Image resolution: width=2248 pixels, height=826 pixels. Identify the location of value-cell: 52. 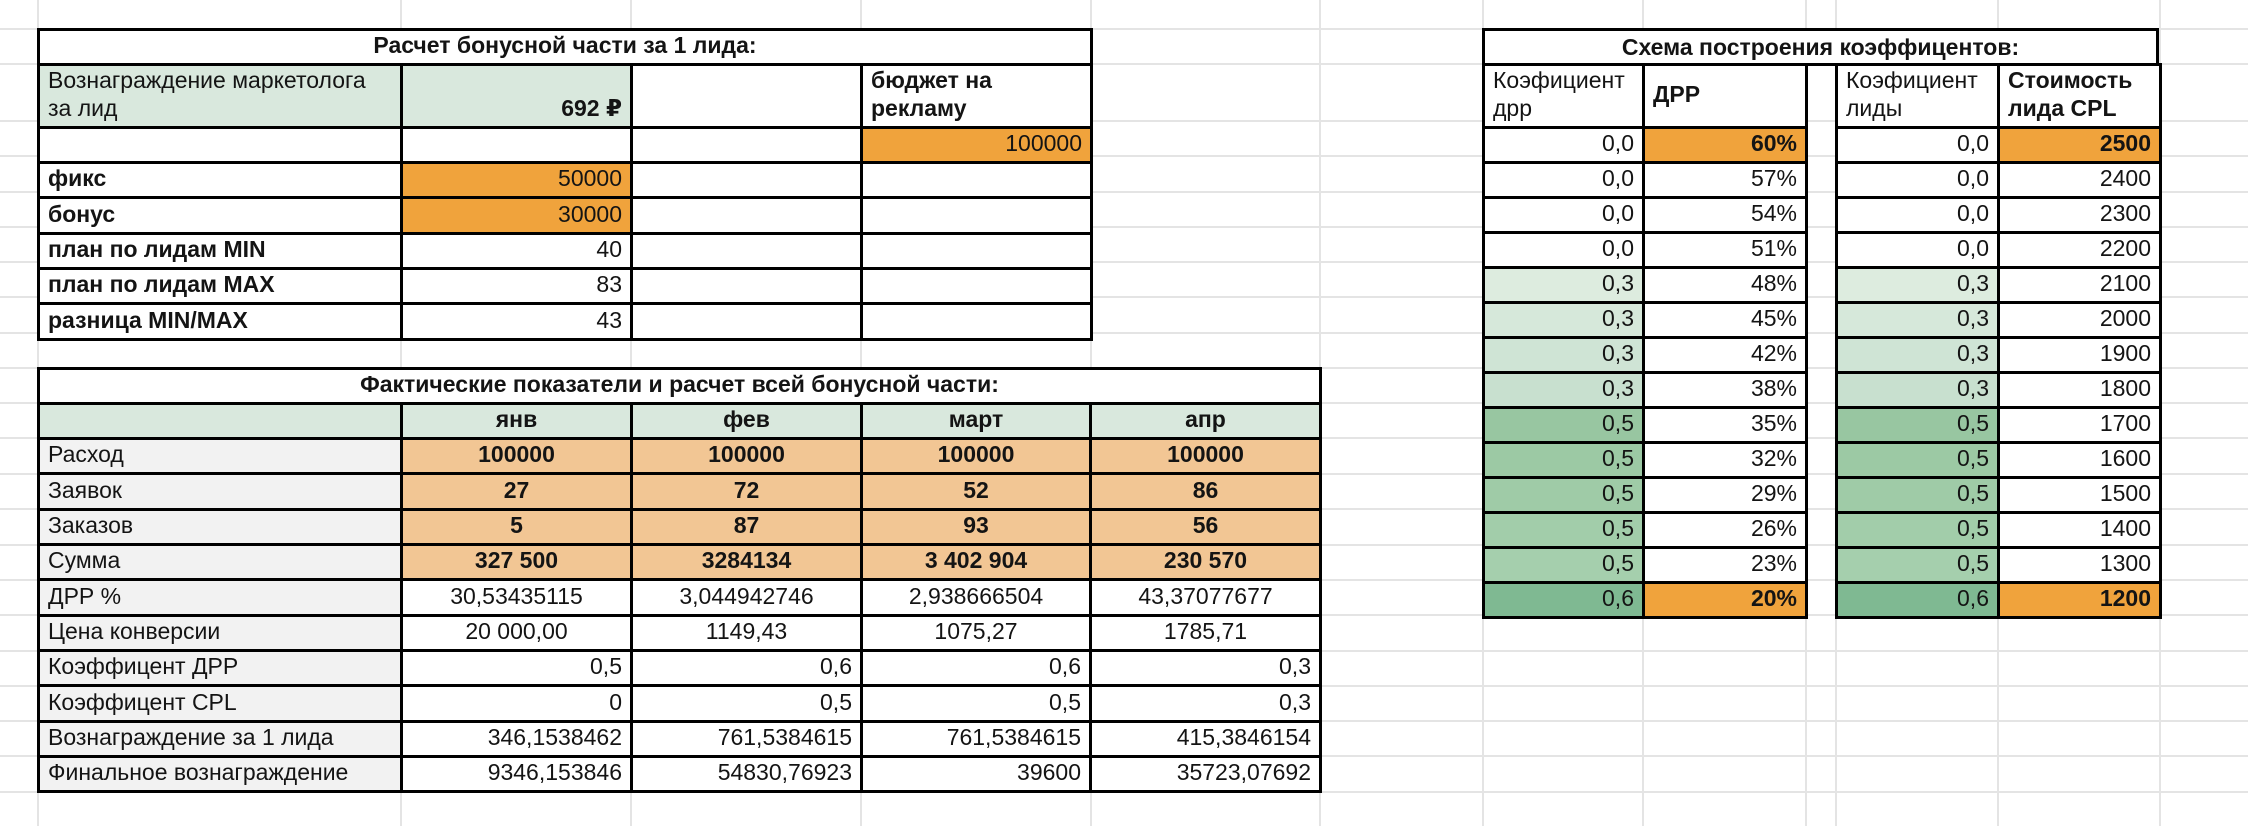
(976, 491).